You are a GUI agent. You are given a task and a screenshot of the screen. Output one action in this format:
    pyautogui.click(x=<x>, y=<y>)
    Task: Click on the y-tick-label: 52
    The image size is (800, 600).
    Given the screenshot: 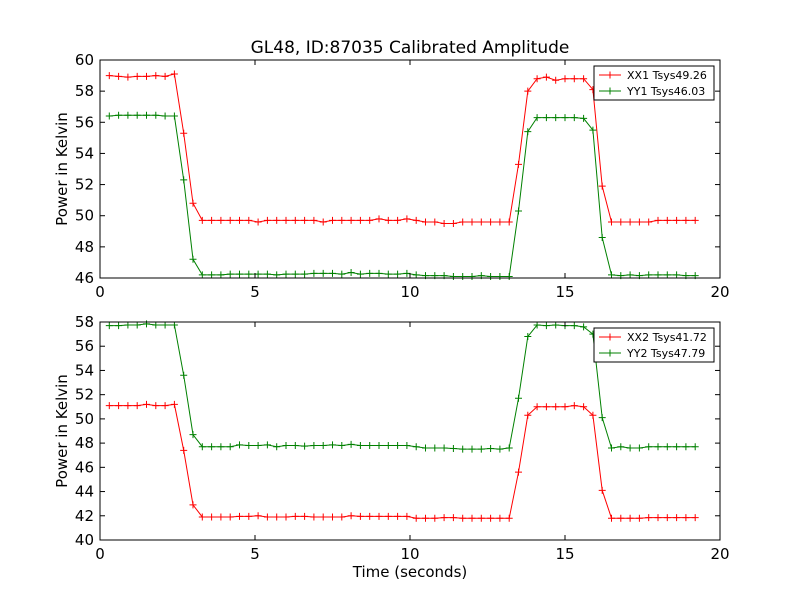 What is the action you would take?
    pyautogui.click(x=84, y=185)
    